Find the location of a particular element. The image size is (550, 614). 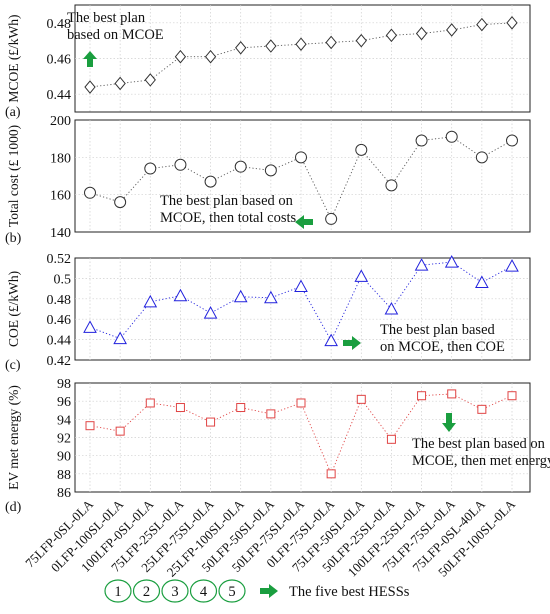

legend-number: 1 is located at coordinates (117, 592).